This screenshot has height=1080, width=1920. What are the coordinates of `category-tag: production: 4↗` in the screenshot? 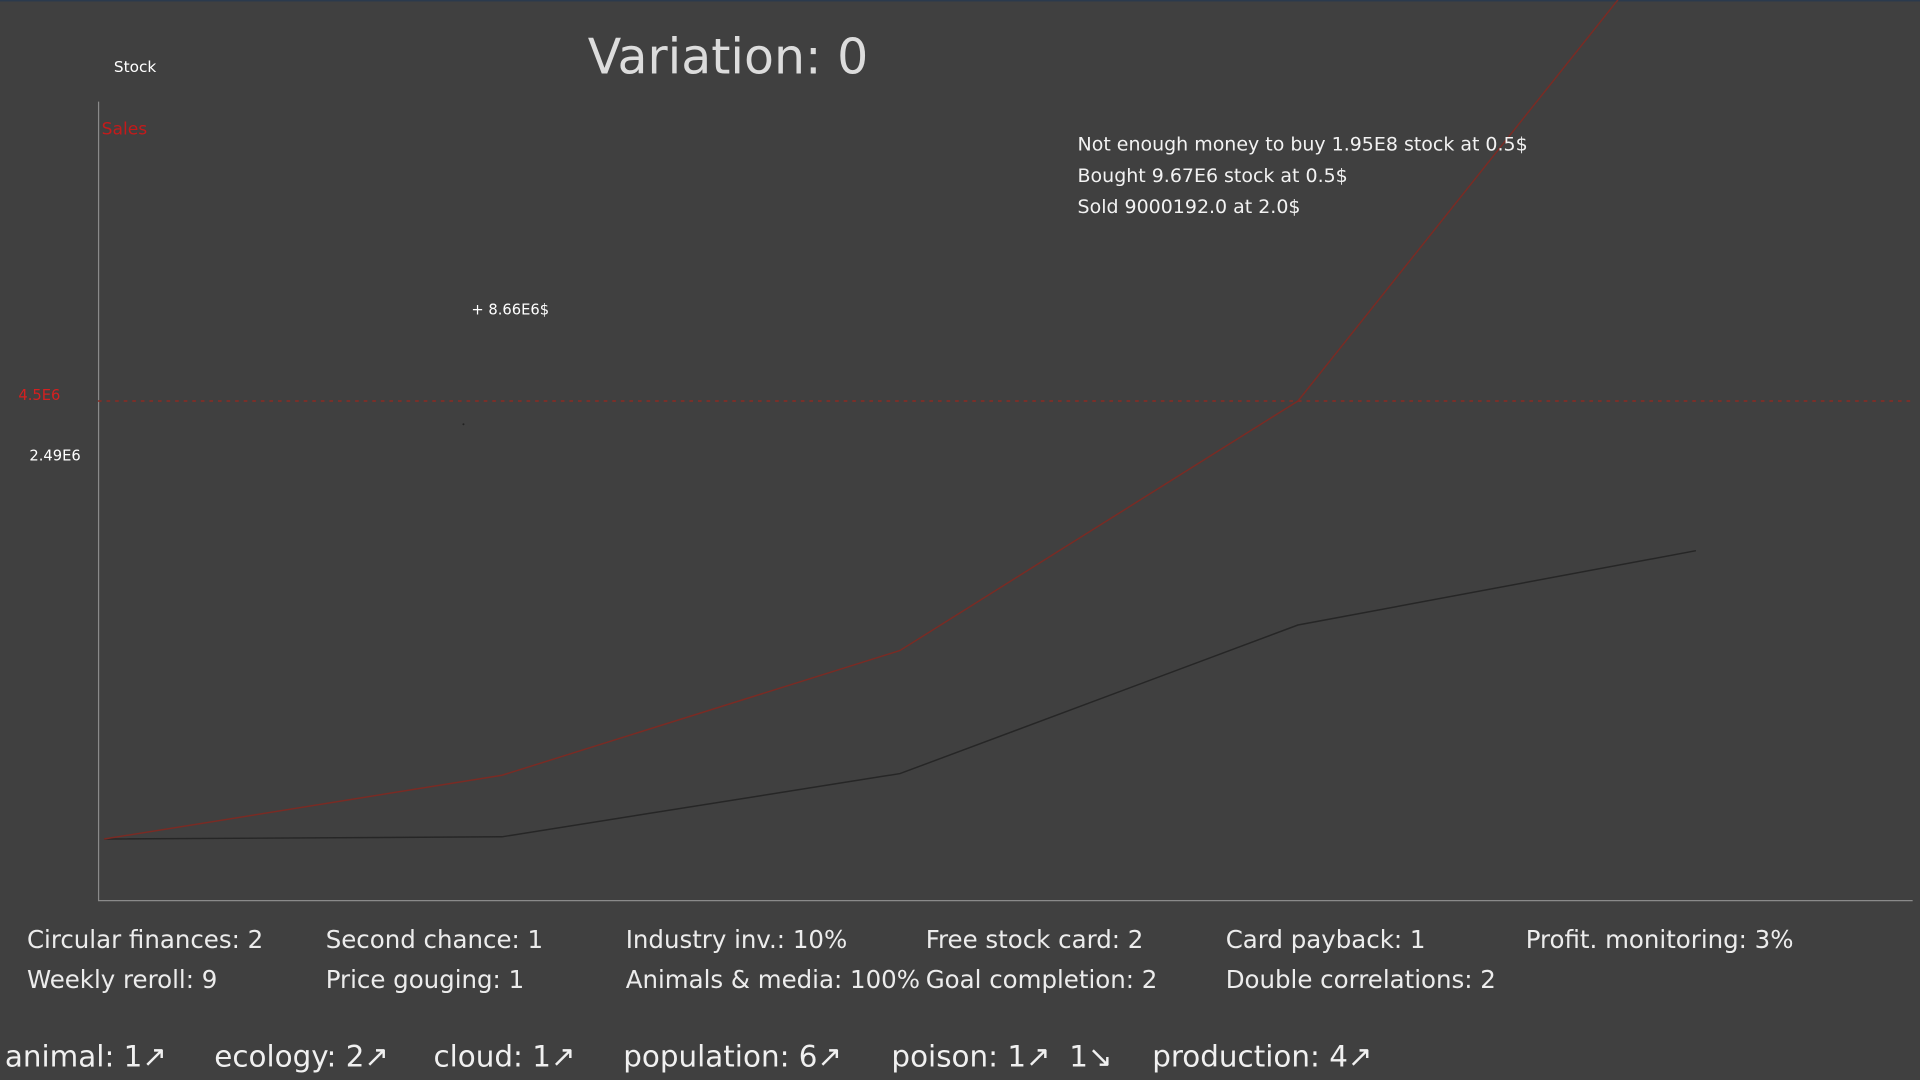 It's located at (1262, 1057).